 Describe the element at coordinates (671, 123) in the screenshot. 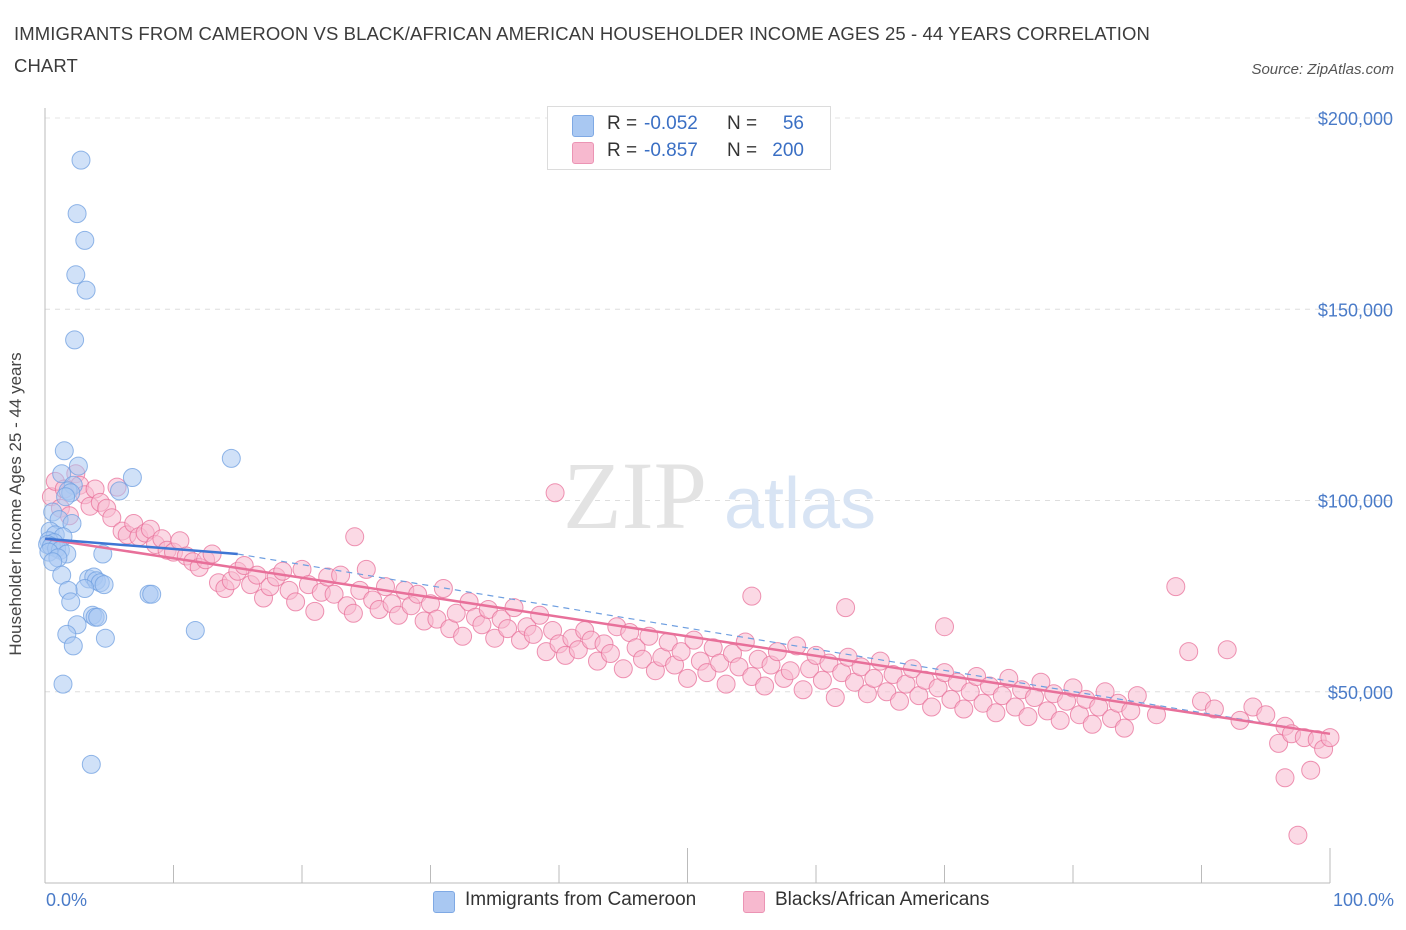

I see `legend-r-value: -0.052` at that location.